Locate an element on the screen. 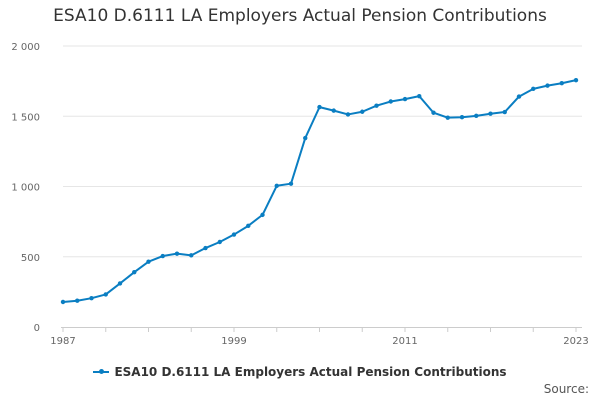 This screenshot has height=400, width=600. x-axis: 1987 1999 2011 2023 is located at coordinates (319, 337).